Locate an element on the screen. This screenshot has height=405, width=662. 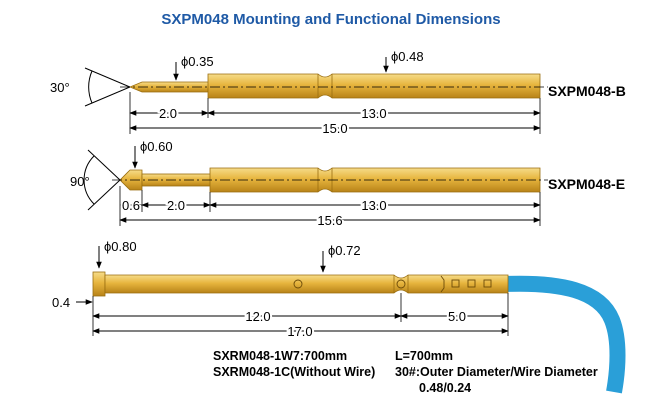
probe-b-dim-body: 13.0 is located at coordinates (373, 113).